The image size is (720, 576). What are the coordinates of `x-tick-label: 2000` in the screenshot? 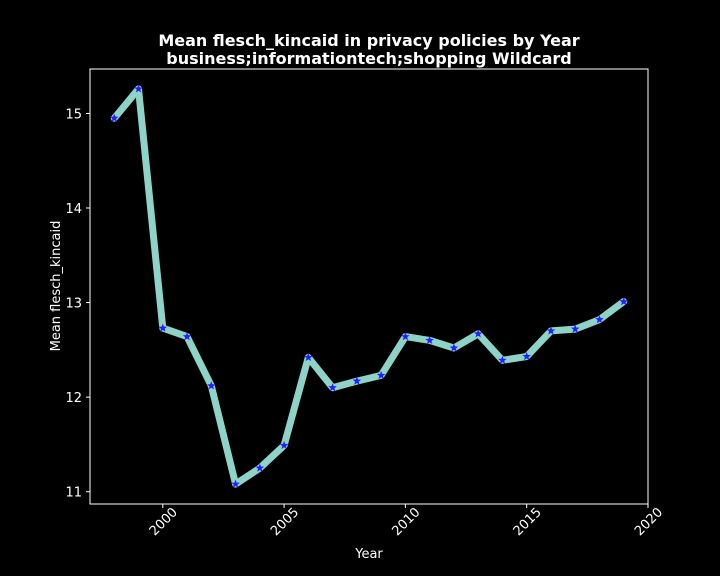 It's located at (164, 522).